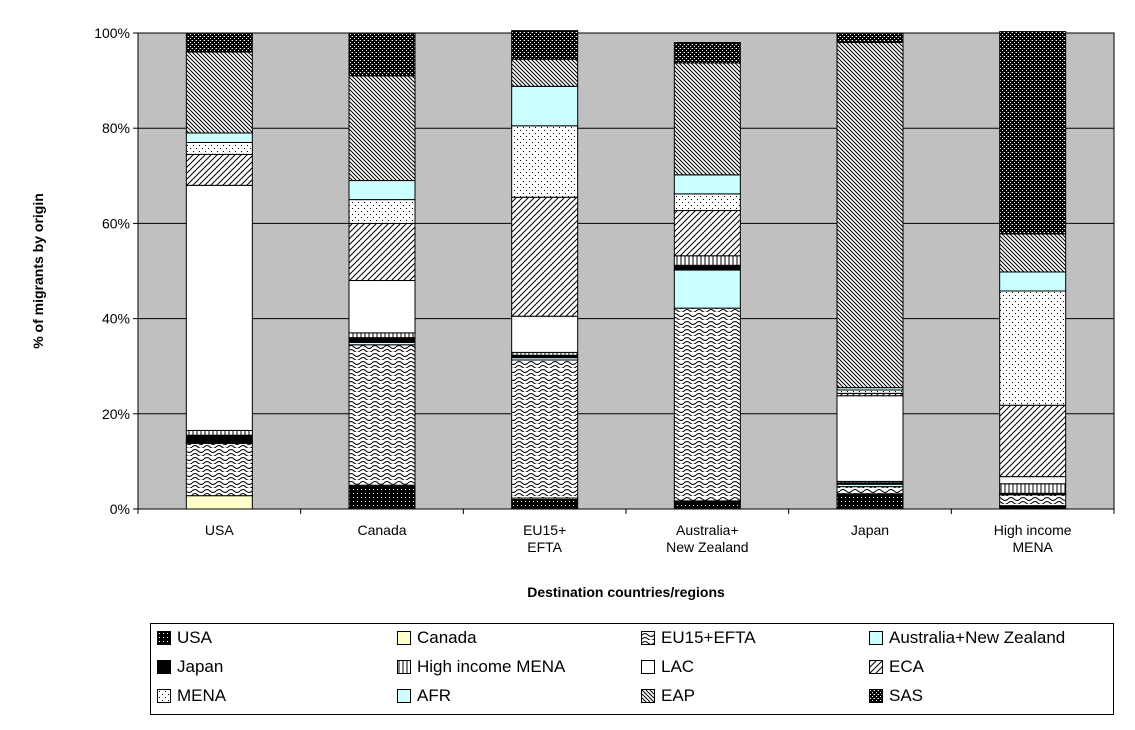 The height and width of the screenshot is (730, 1135). What do you see at coordinates (194, 637) in the screenshot?
I see `legend-label: USA` at bounding box center [194, 637].